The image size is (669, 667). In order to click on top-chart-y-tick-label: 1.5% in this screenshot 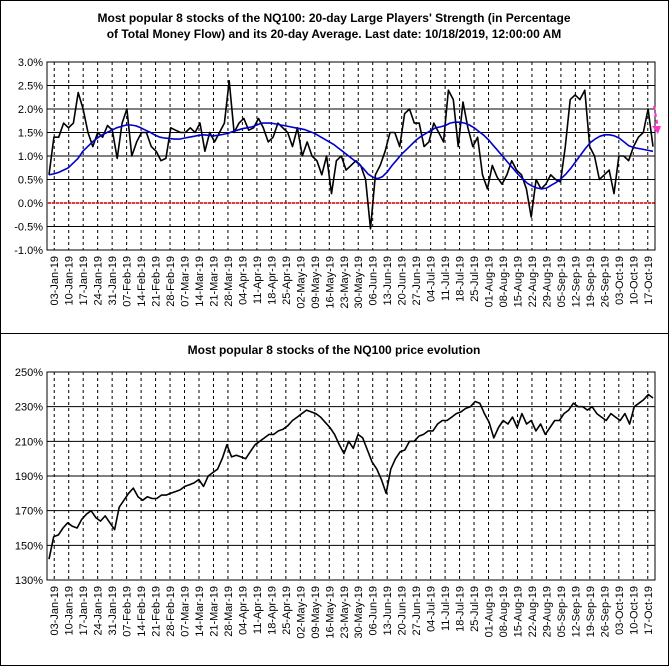, I will do `click(30, 134)`.